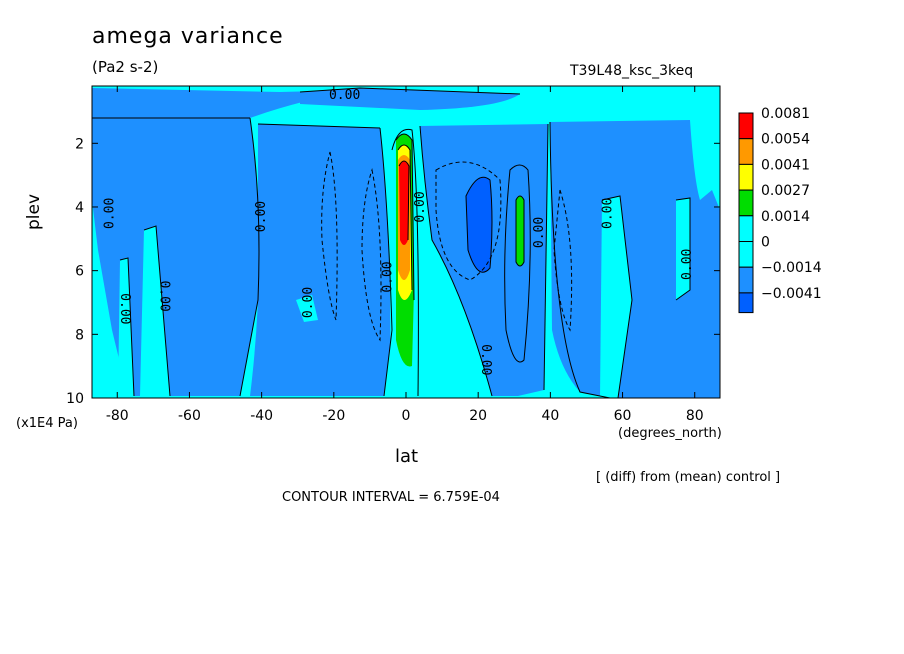  I want to click on x-tick-label: 40, so click(550, 416).